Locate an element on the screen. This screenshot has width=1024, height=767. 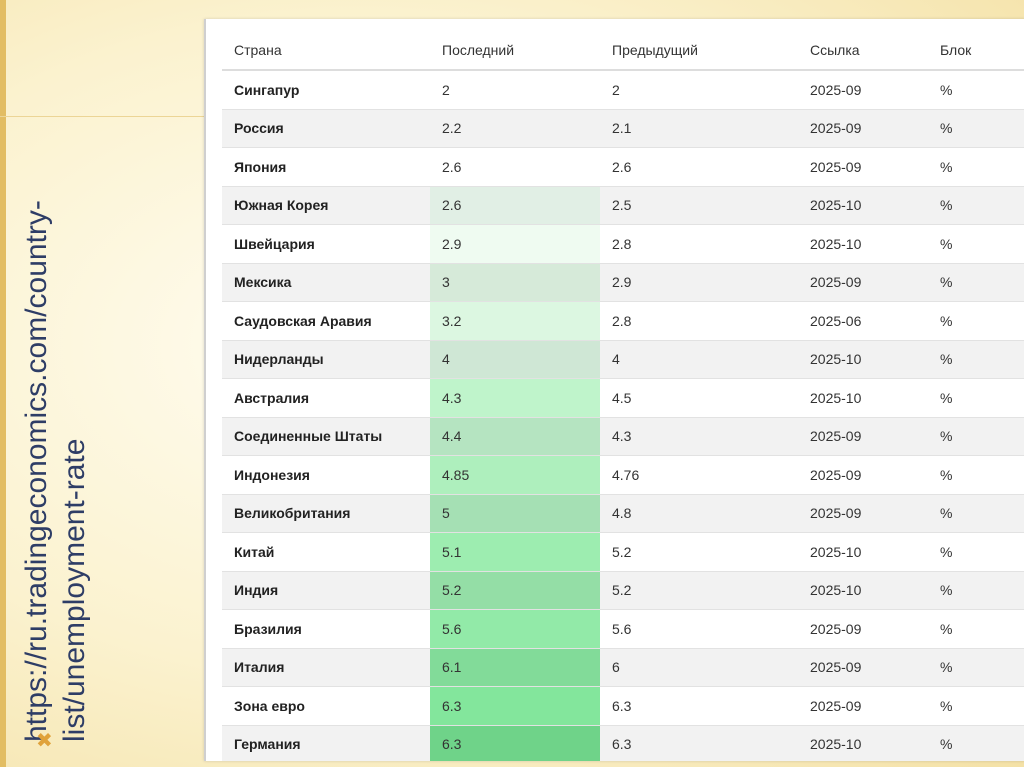
table-row: Япония 2.6 2.6 2025-09% is located at coordinates (623, 167).